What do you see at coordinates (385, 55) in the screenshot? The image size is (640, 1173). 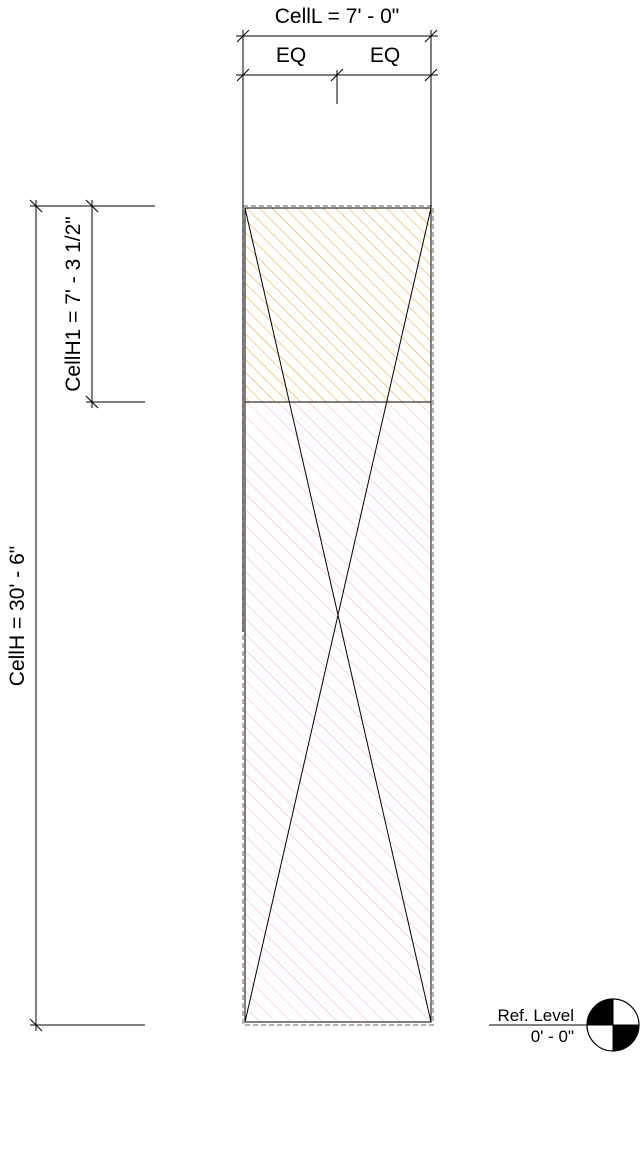 I see `eq-label-right: EQ` at bounding box center [385, 55].